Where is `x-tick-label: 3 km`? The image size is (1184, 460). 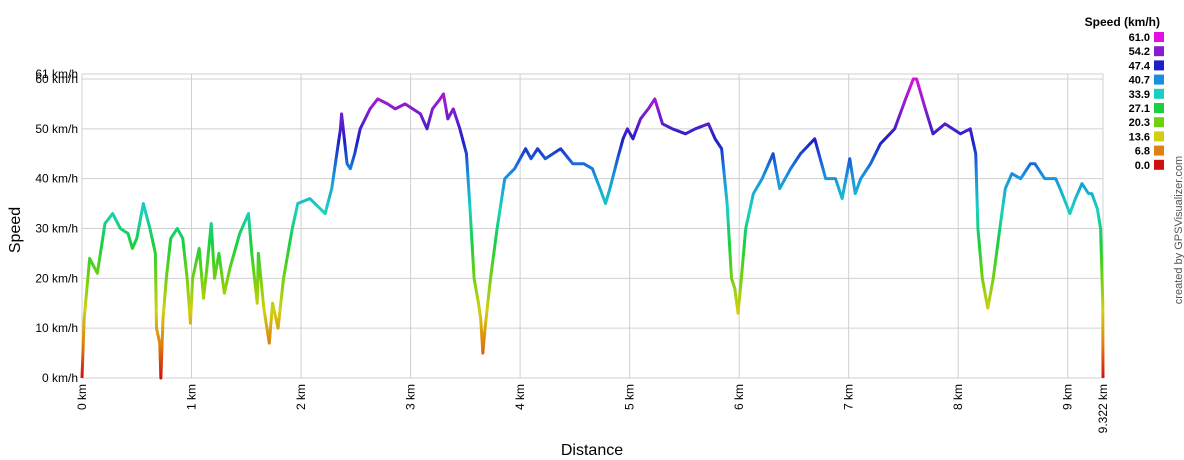 x-tick-label: 3 km is located at coordinates (411, 397).